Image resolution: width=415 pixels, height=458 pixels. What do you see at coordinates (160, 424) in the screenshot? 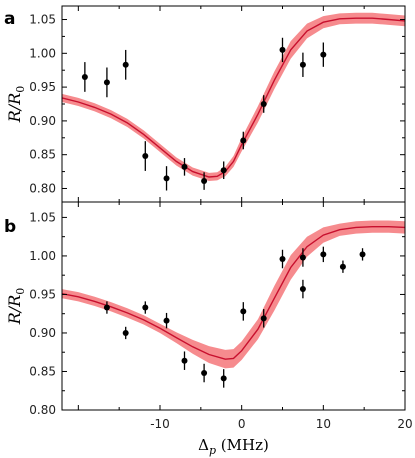
I see `x-tick-label: -10` at bounding box center [160, 424].